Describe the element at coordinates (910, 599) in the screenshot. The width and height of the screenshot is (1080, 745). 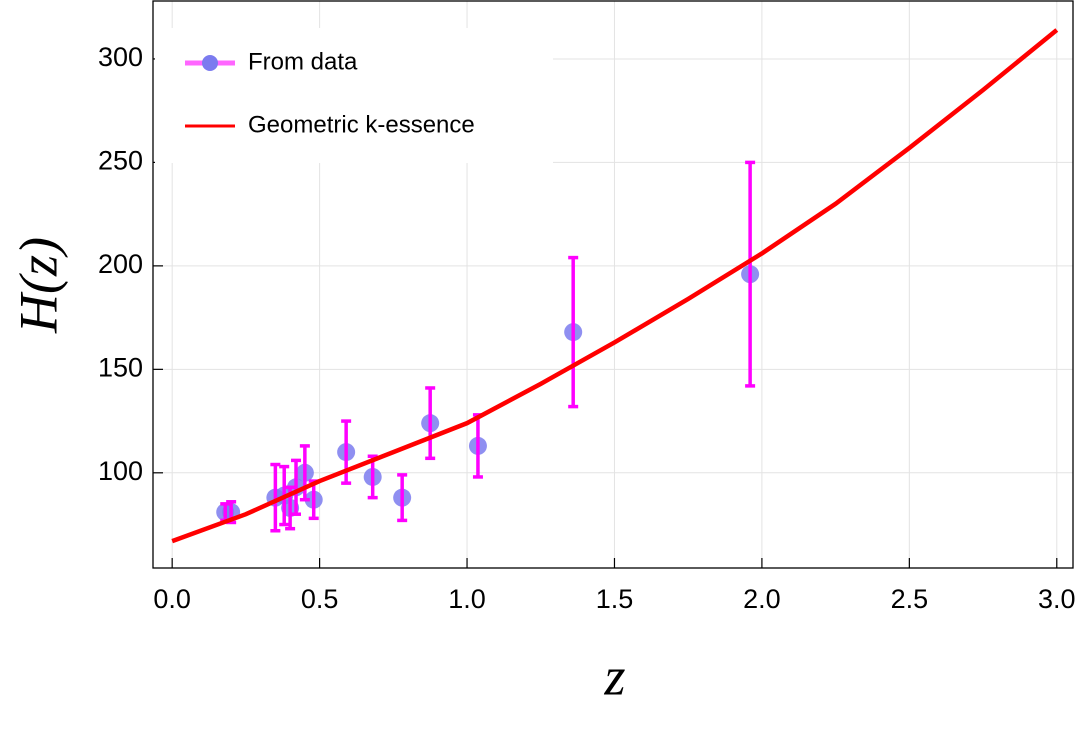
I see `x-tick-label: 2.5` at that location.